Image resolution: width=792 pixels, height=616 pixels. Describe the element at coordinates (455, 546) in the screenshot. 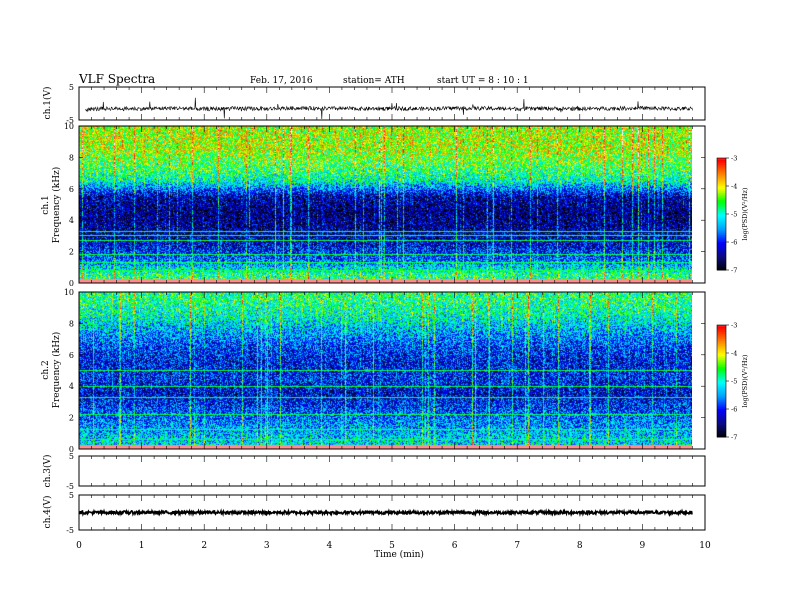

I see `x-tick-label: 6` at that location.